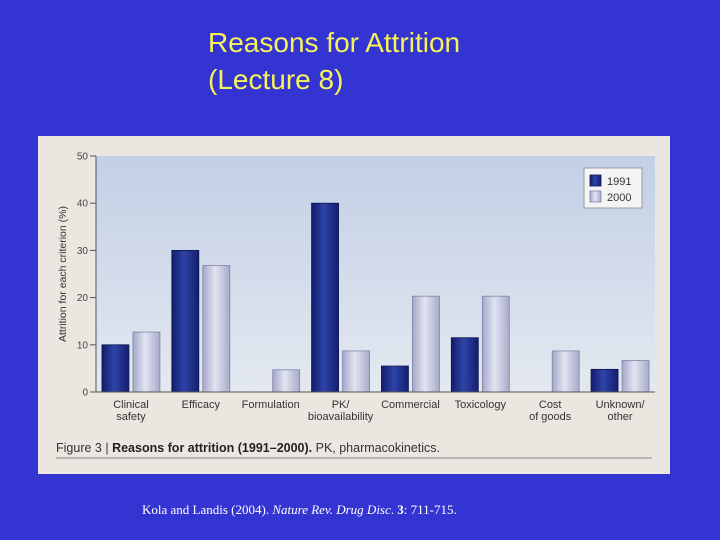 The image size is (720, 540). What do you see at coordinates (400, 509) in the screenshot?
I see `citation-volume: 3` at bounding box center [400, 509].